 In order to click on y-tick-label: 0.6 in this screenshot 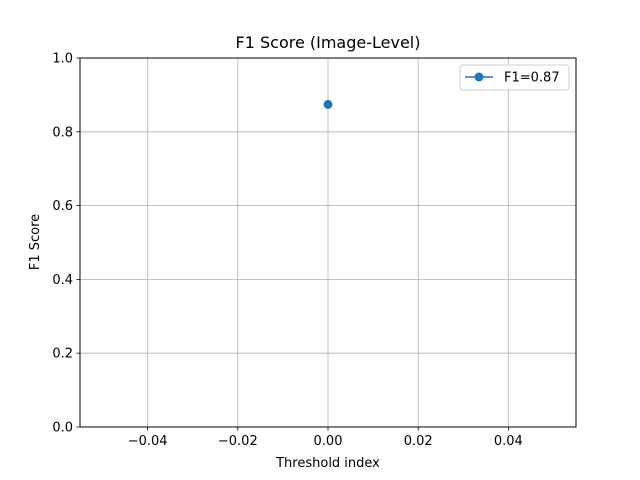, I will do `click(62, 206)`.